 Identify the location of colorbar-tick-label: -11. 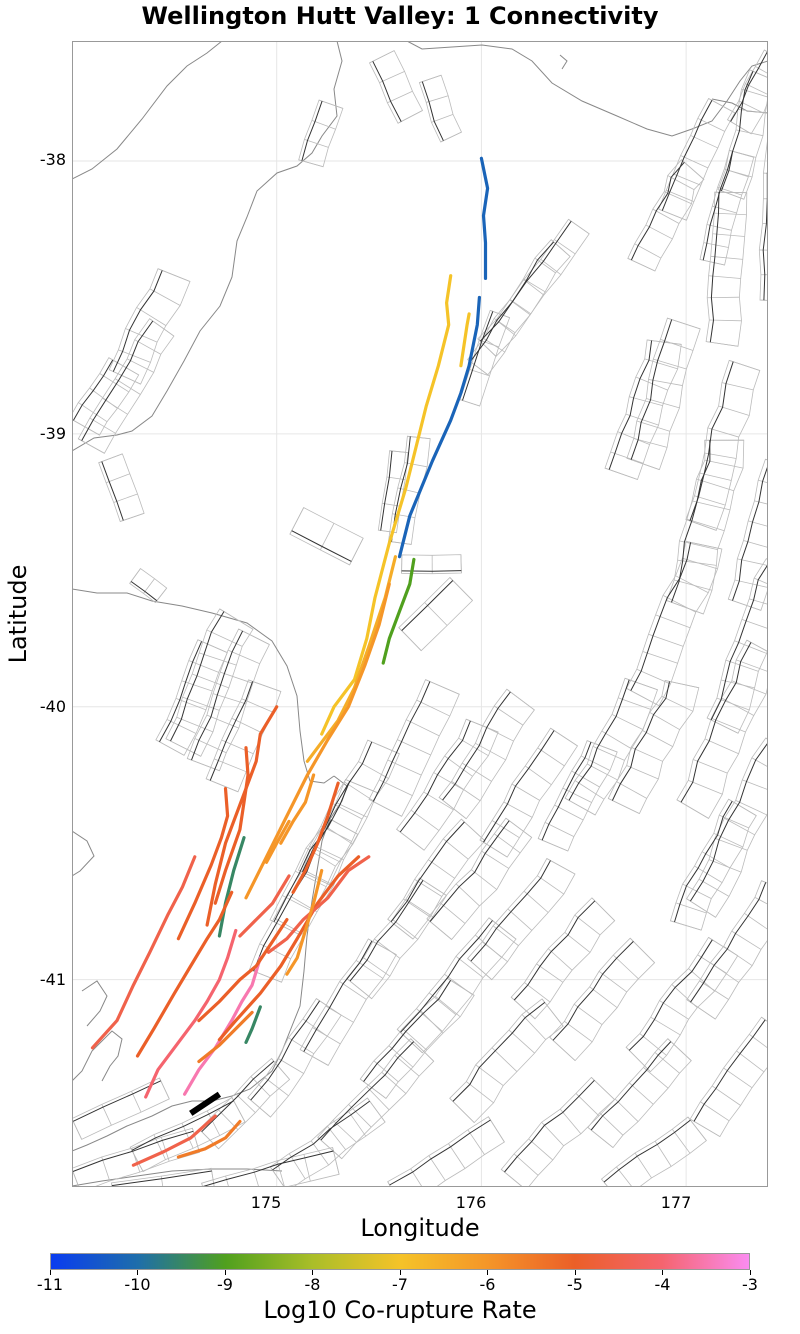
(50, 1284).